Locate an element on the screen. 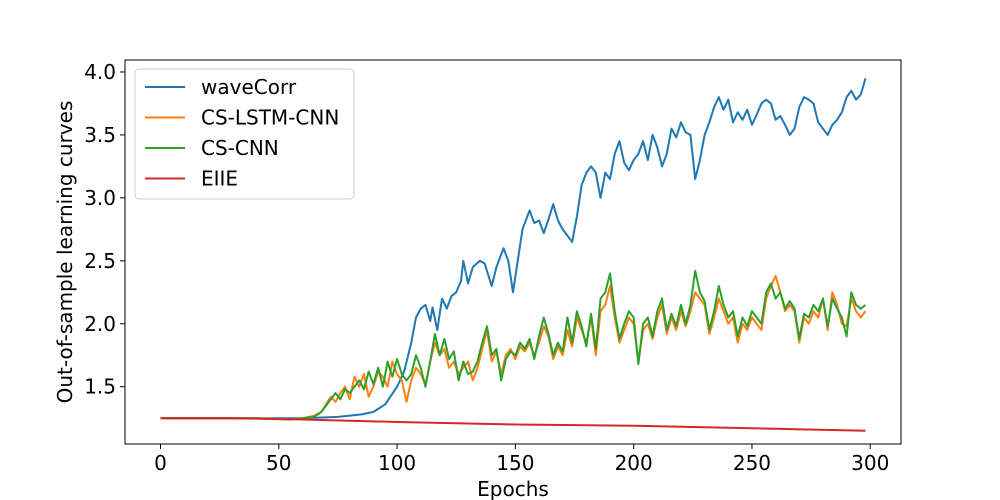 The width and height of the screenshot is (1000, 500). legend-label-cs-cnn: CS-CNN is located at coordinates (240, 148).